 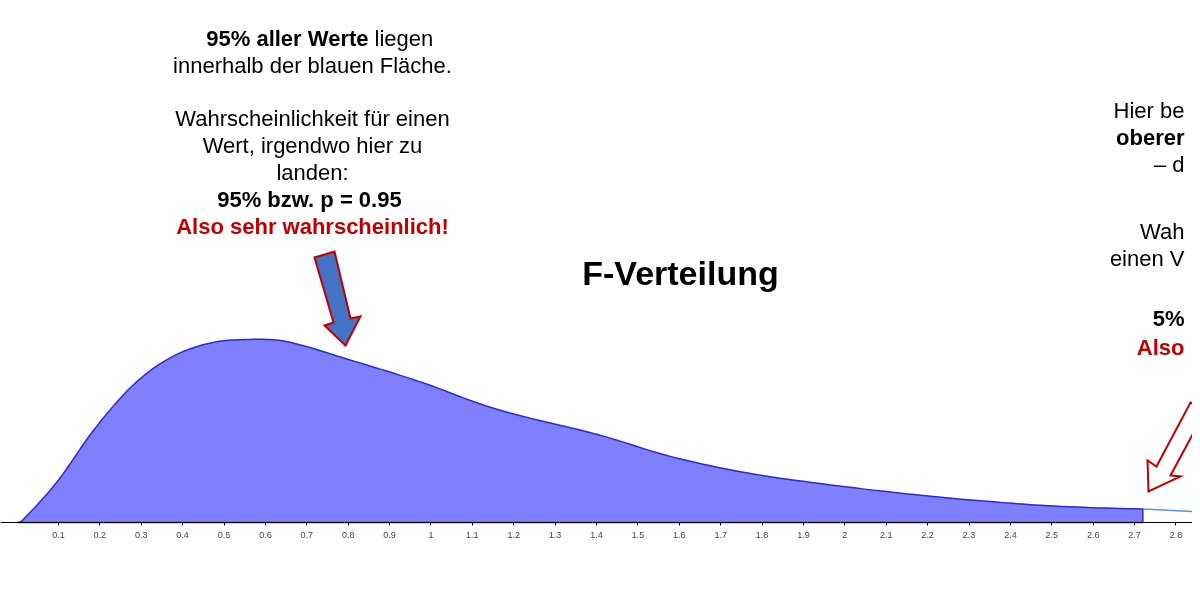 I want to click on x-tick-label: 0.8, so click(x=348, y=534).